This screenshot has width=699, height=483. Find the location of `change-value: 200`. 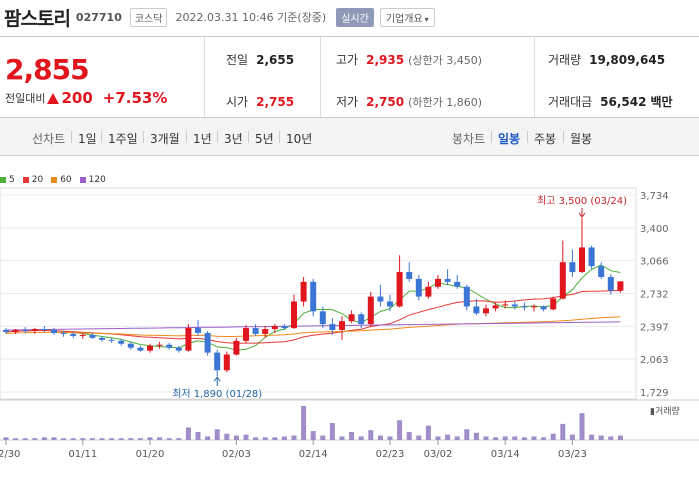

change-value: 200 is located at coordinates (77, 98).